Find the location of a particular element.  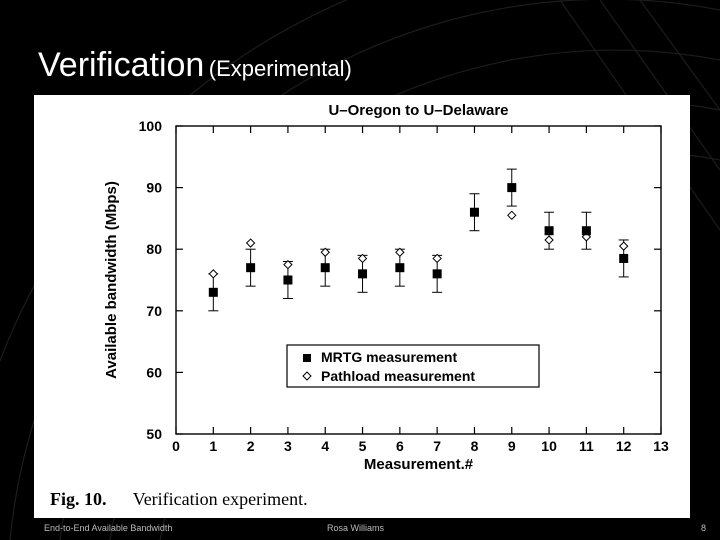

x-axis-label: Measurement.# is located at coordinates (419, 464).